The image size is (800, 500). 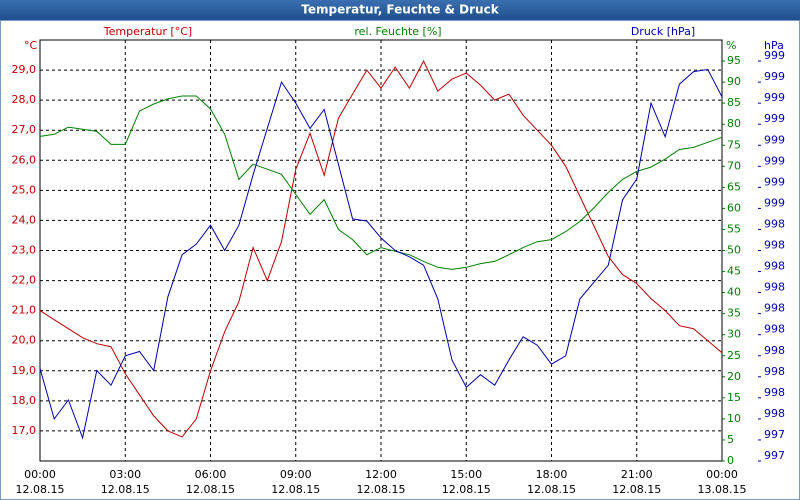 I want to click on y2-tick-label: 0, so click(x=730, y=460).